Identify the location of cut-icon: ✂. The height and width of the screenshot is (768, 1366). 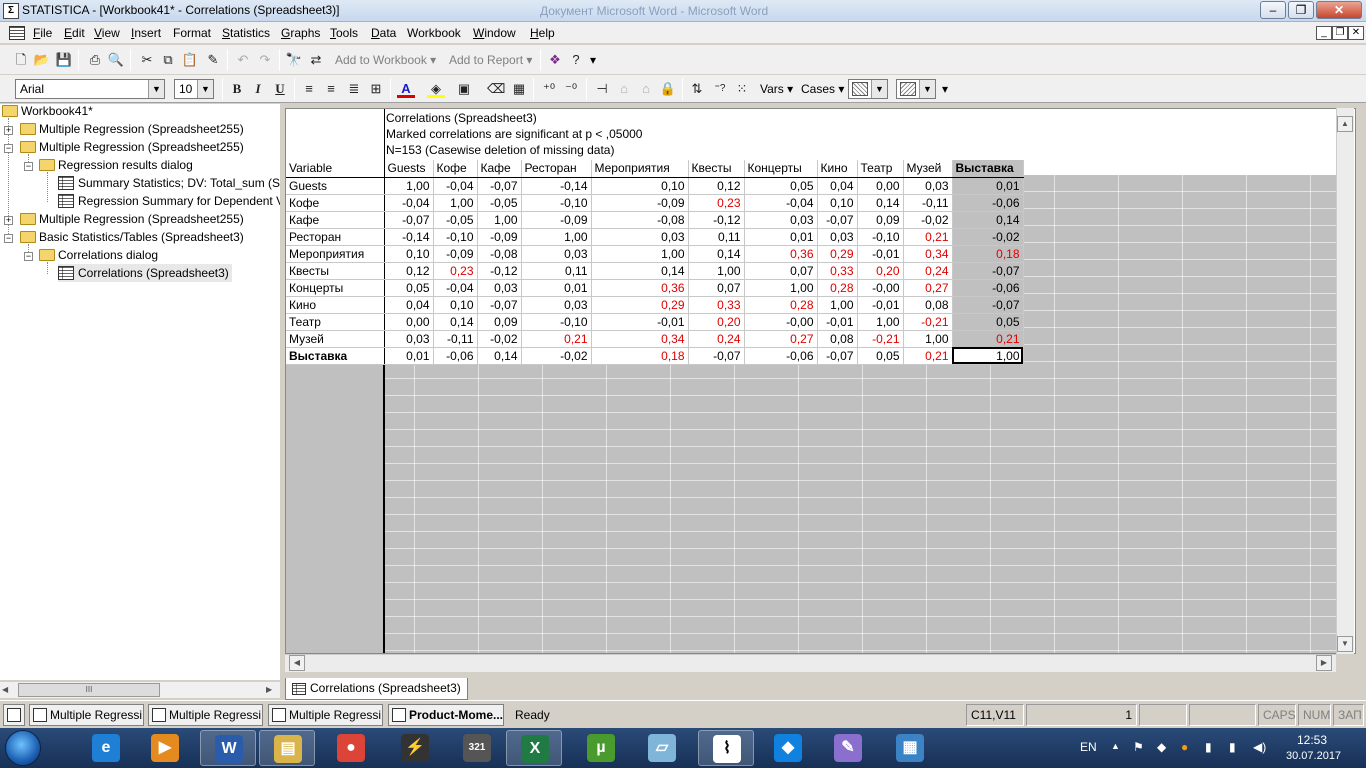
(147, 59).